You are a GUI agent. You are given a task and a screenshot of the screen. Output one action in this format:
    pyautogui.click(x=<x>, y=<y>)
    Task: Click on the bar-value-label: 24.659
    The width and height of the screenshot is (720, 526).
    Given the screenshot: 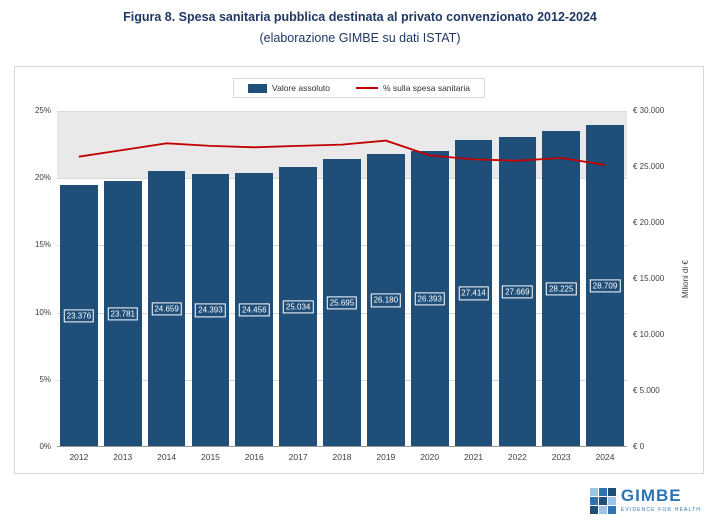 What is the action you would take?
    pyautogui.click(x=166, y=309)
    